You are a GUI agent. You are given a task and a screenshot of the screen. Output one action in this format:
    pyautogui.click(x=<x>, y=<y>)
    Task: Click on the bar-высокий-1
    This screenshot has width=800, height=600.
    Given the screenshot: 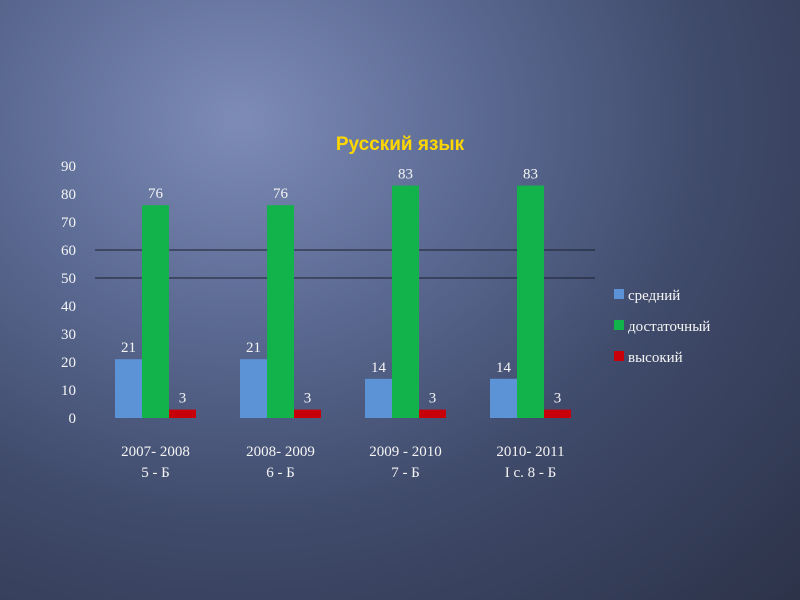 What is the action you would take?
    pyautogui.click(x=307, y=413)
    